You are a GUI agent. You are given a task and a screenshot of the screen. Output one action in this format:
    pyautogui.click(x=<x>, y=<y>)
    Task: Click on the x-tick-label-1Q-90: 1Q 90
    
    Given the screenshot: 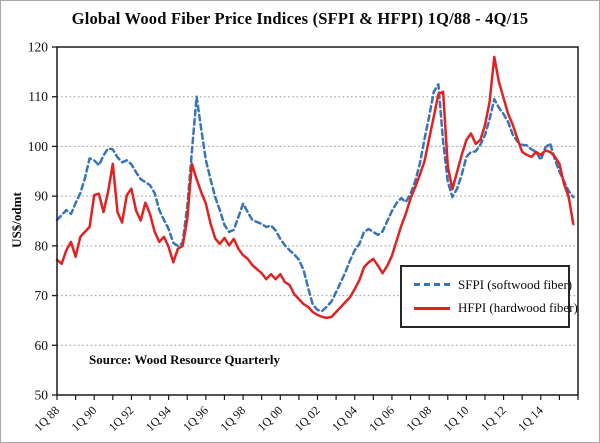 What is the action you would take?
    pyautogui.click(x=83, y=418)
    